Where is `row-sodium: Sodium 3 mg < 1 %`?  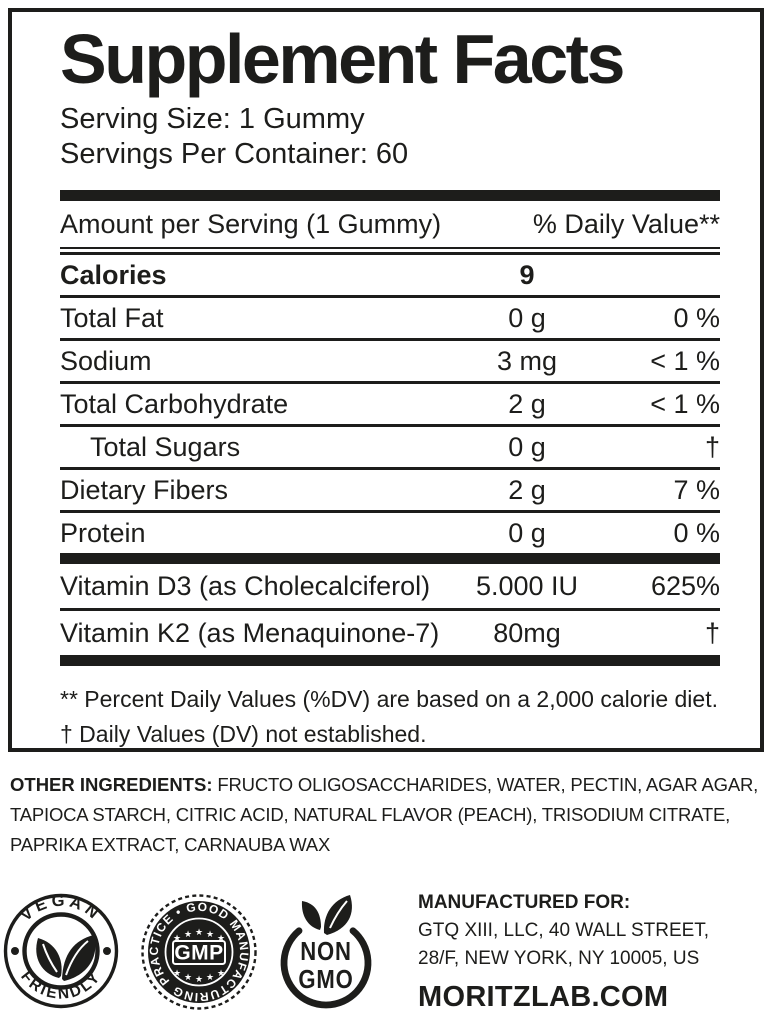 row-sodium: Sodium 3 mg < 1 % is located at coordinates (390, 362).